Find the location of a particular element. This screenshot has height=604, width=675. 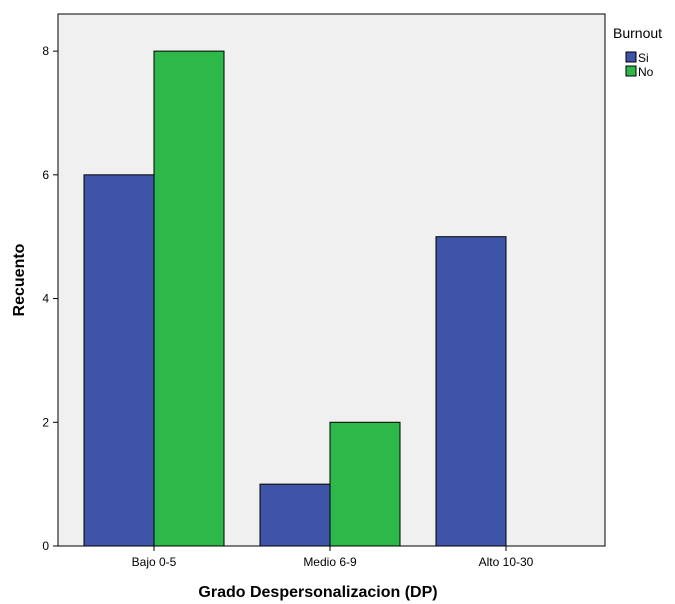

x-axis-title: Grado Despersonalizacion (DP) is located at coordinates (317, 592).